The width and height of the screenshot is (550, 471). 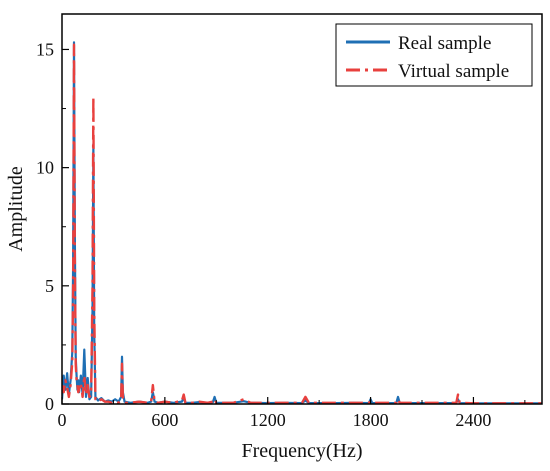 What do you see at coordinates (301, 451) in the screenshot?
I see `x-axis-title: Frequency(Hz)` at bounding box center [301, 451].